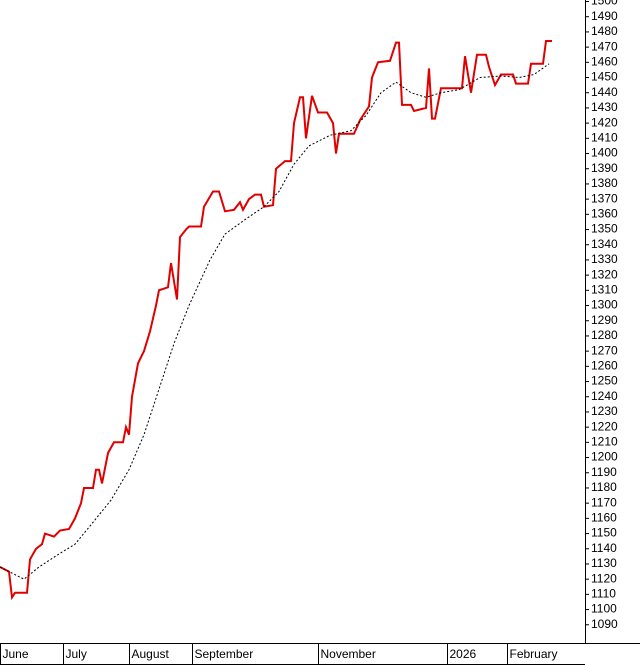 This screenshot has height=665, width=640. Describe the element at coordinates (604, 548) in the screenshot. I see `y-tick-label: 1140` at that location.